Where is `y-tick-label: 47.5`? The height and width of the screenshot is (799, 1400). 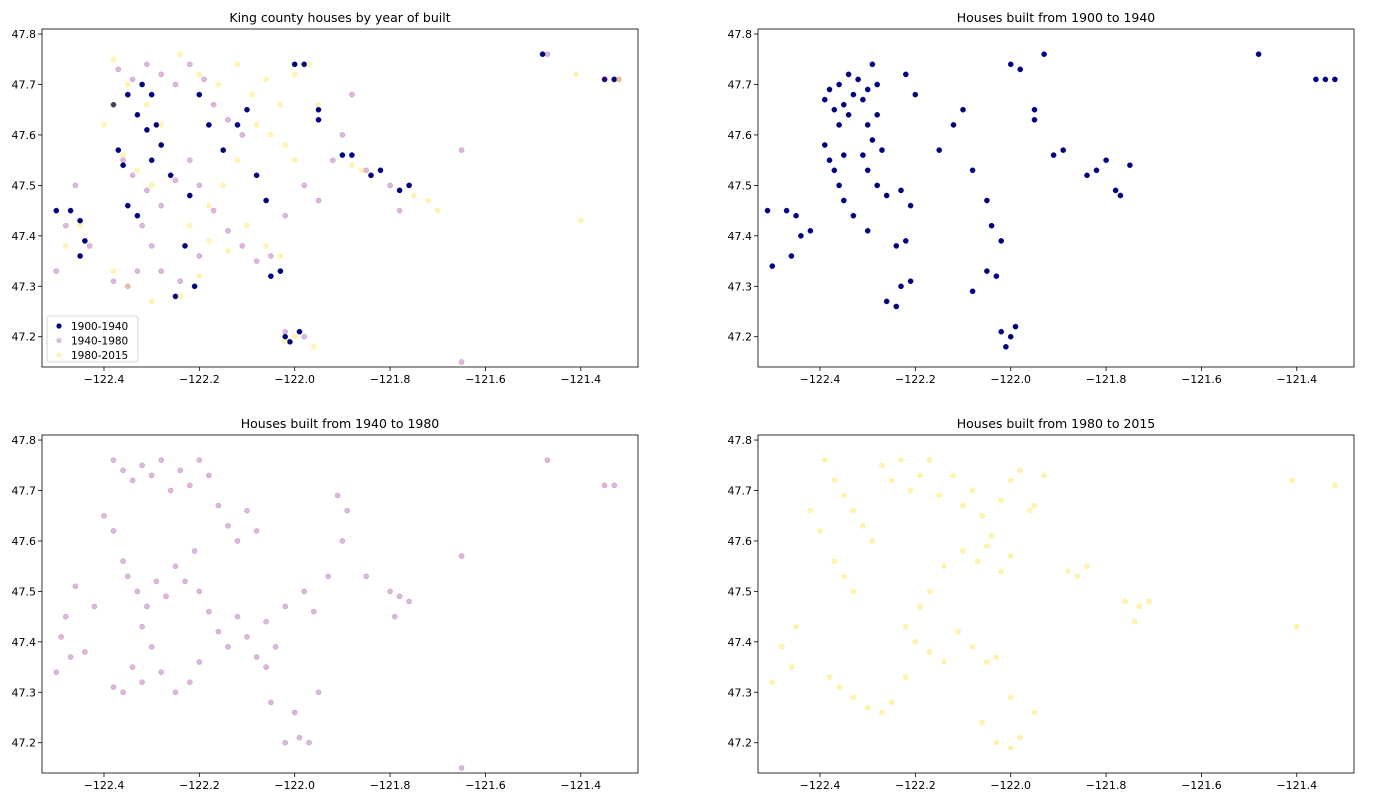
y-tick-label: 47.5 is located at coordinates (24, 591).